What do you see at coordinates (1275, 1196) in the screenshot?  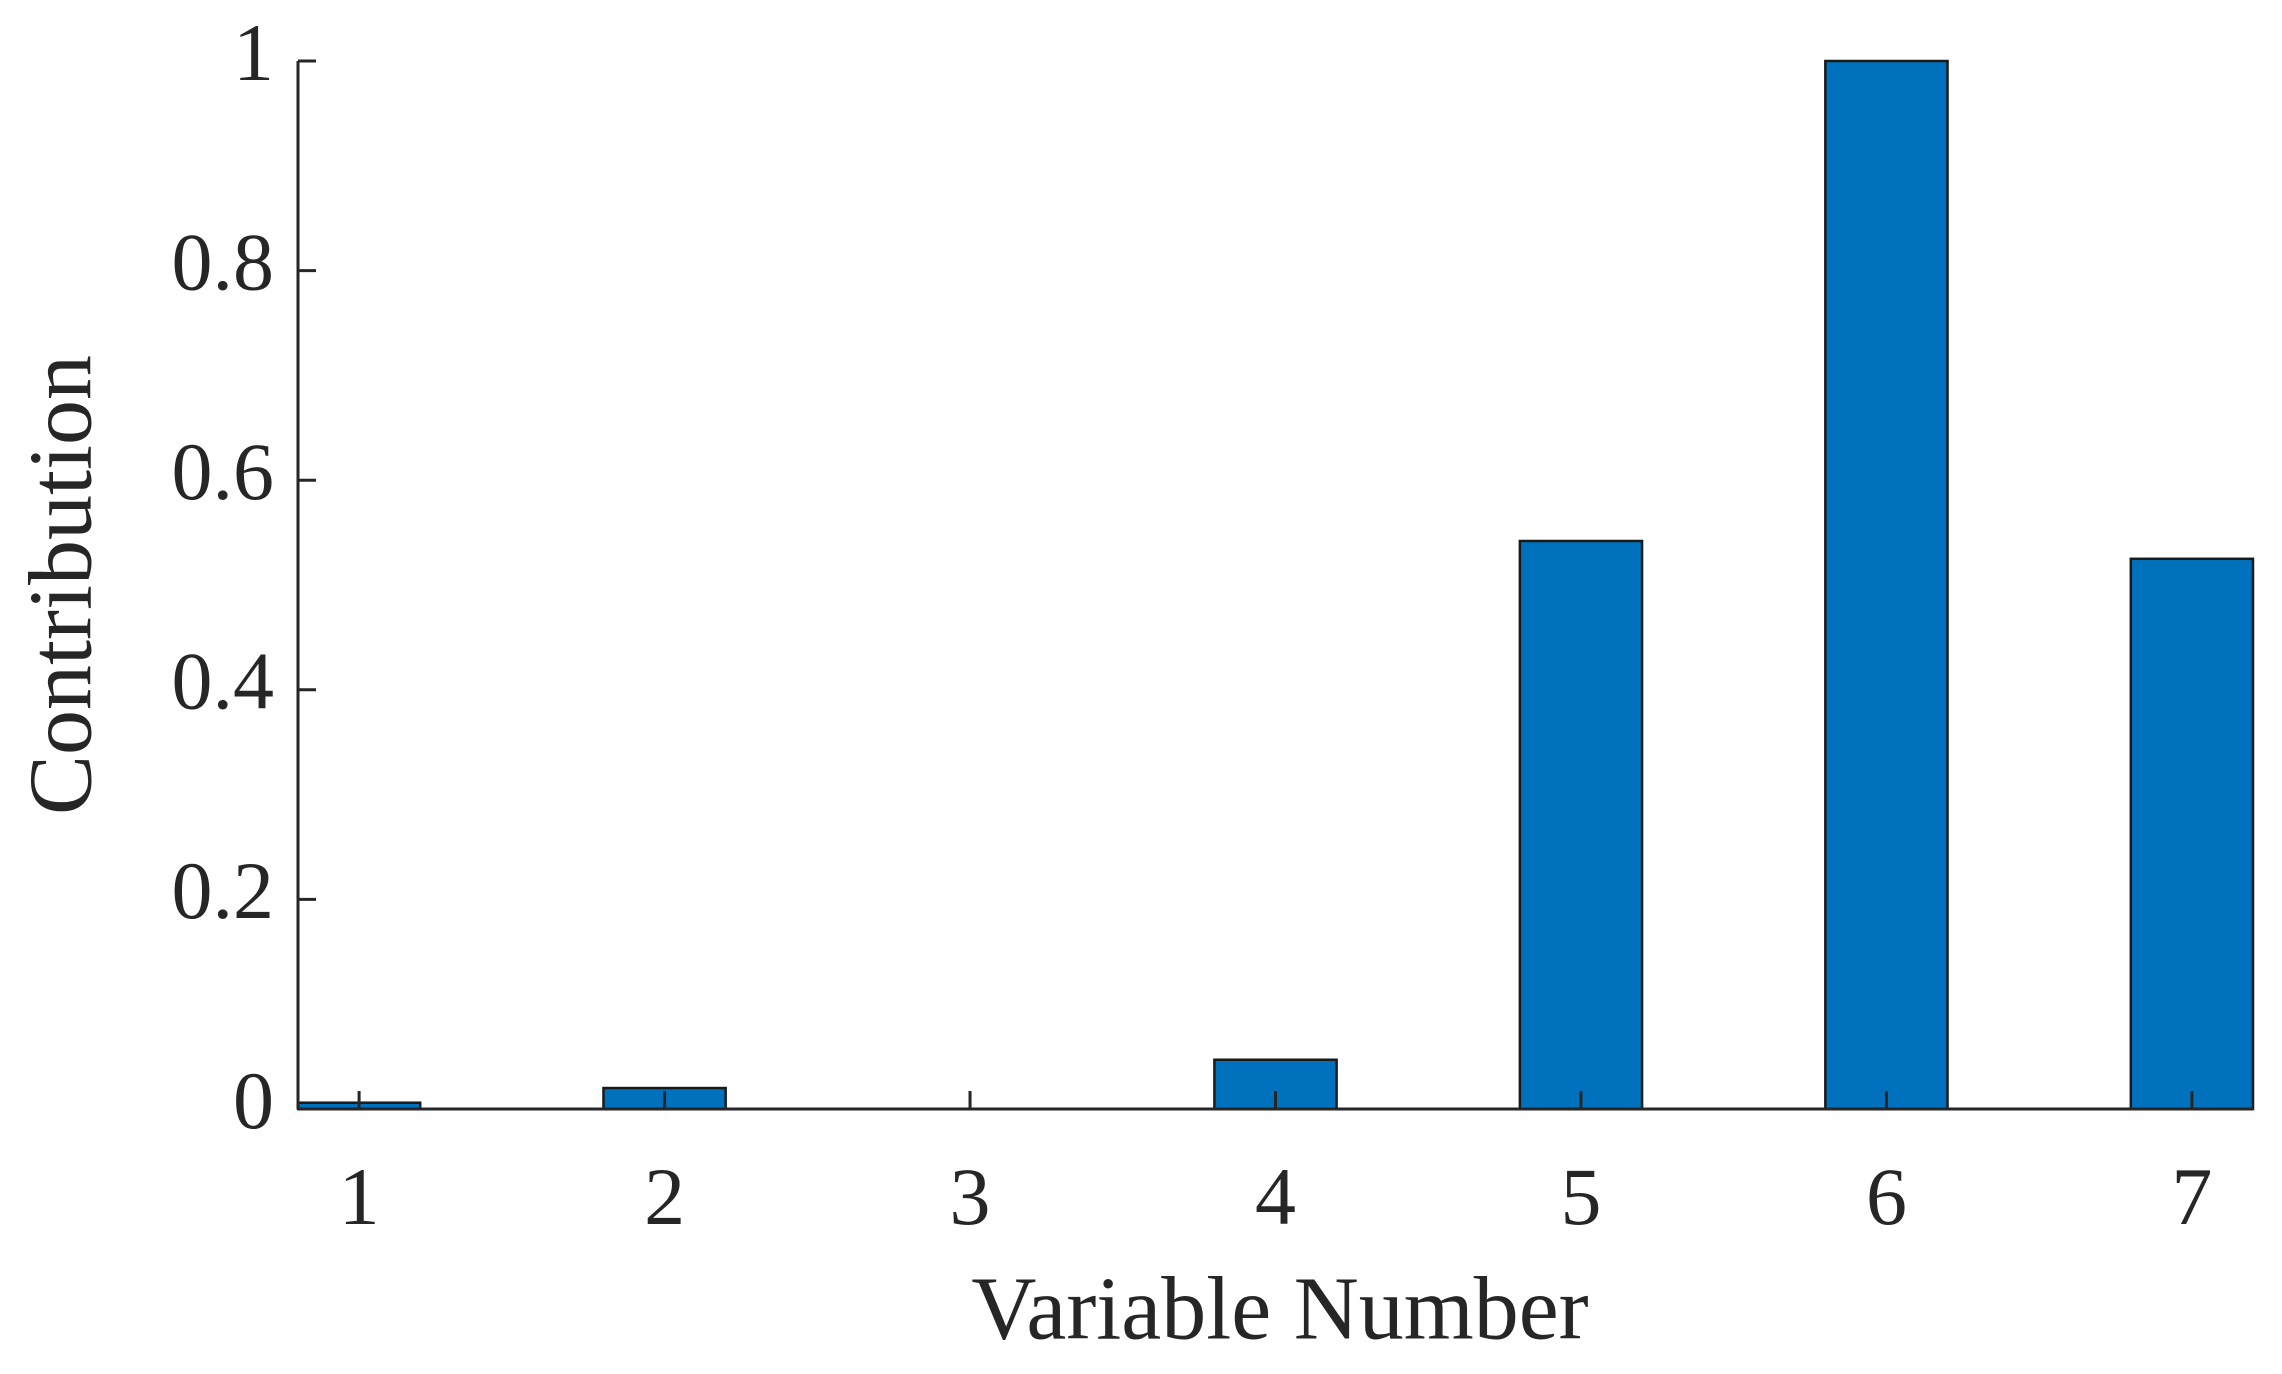 I see `x-tick-label: 4` at bounding box center [1275, 1196].